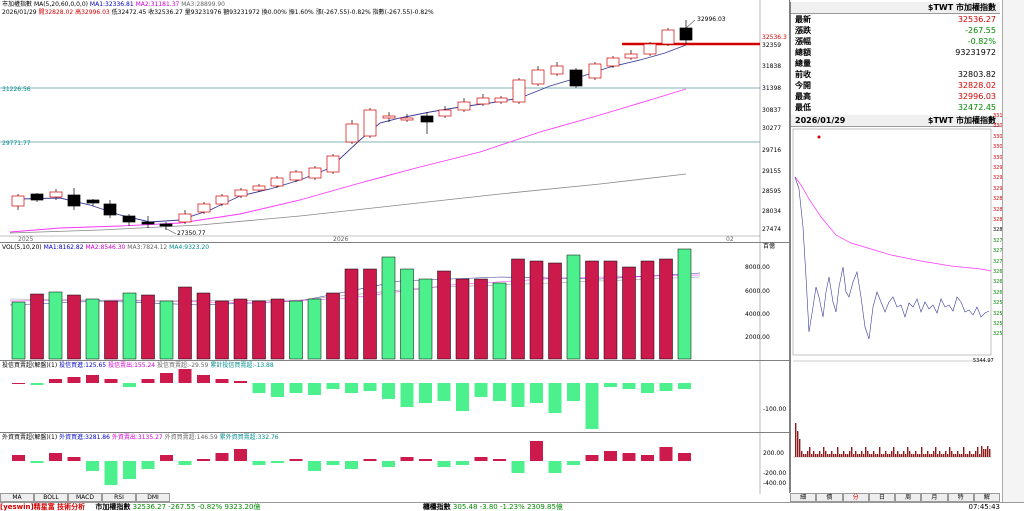  I want to click on chart-title: 市加權指數, so click(17, 4).